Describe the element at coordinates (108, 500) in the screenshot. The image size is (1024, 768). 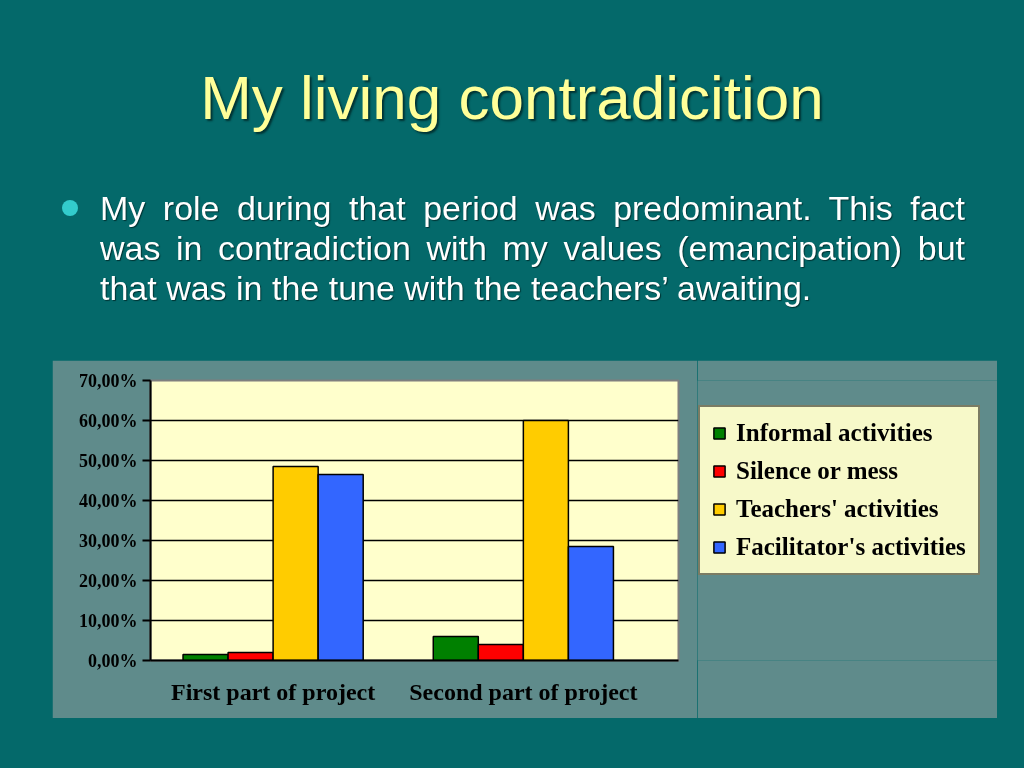
I see `y-tick-label: 40,00%` at that location.